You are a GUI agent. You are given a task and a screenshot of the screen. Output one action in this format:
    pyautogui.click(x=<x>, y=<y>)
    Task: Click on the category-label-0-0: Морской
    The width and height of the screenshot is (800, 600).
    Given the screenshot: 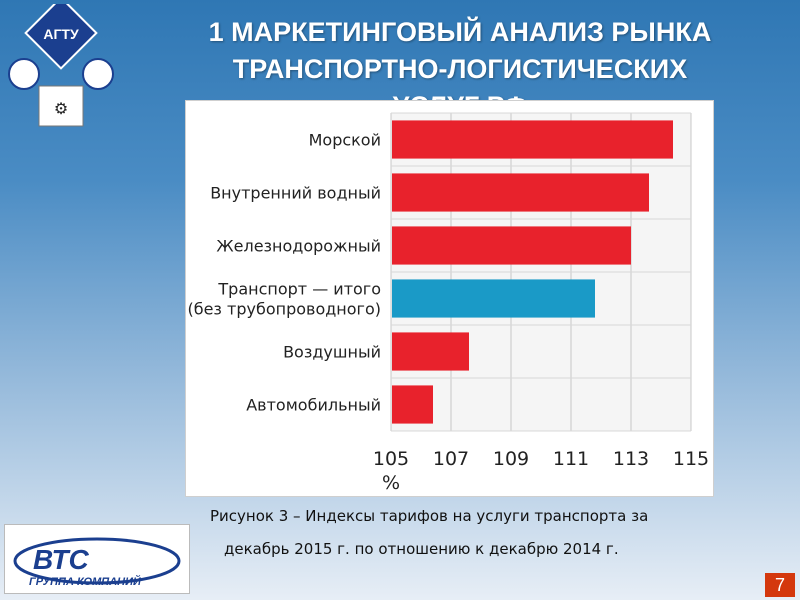 What is the action you would take?
    pyautogui.click(x=345, y=140)
    